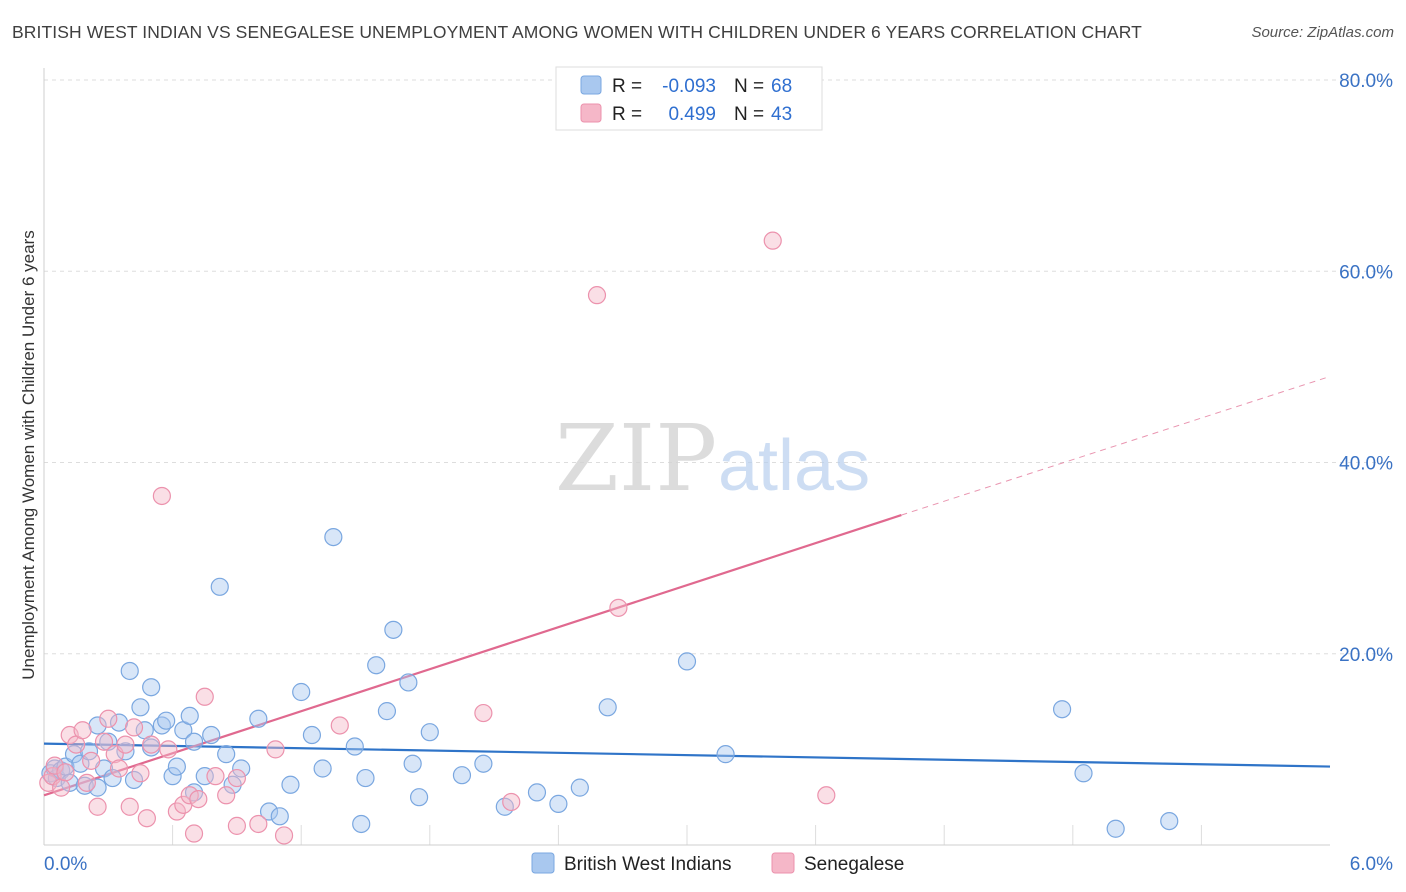  I want to click on series-swatch-pink, so click(783, 863).